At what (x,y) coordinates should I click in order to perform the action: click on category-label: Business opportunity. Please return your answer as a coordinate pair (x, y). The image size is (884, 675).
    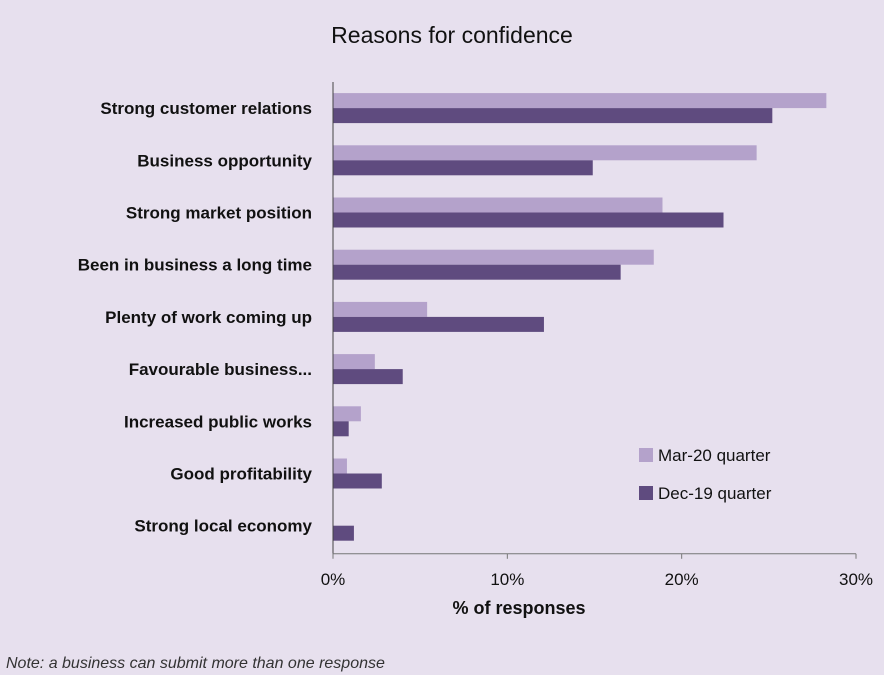
    Looking at the image, I should click on (224, 160).